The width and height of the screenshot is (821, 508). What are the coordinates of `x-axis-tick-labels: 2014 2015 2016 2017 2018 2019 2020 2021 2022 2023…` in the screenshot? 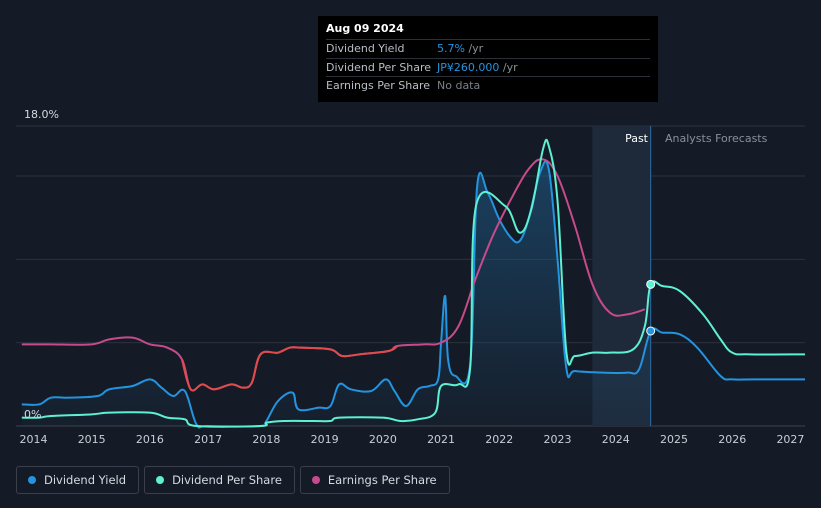 It's located at (411, 439).